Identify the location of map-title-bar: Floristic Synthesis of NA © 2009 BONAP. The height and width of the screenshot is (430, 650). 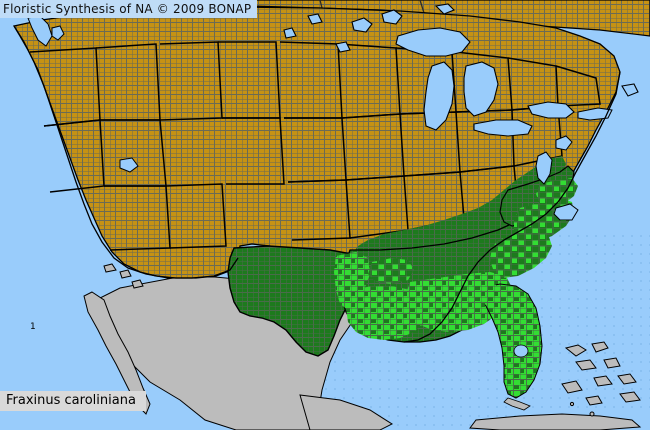
(129, 9).